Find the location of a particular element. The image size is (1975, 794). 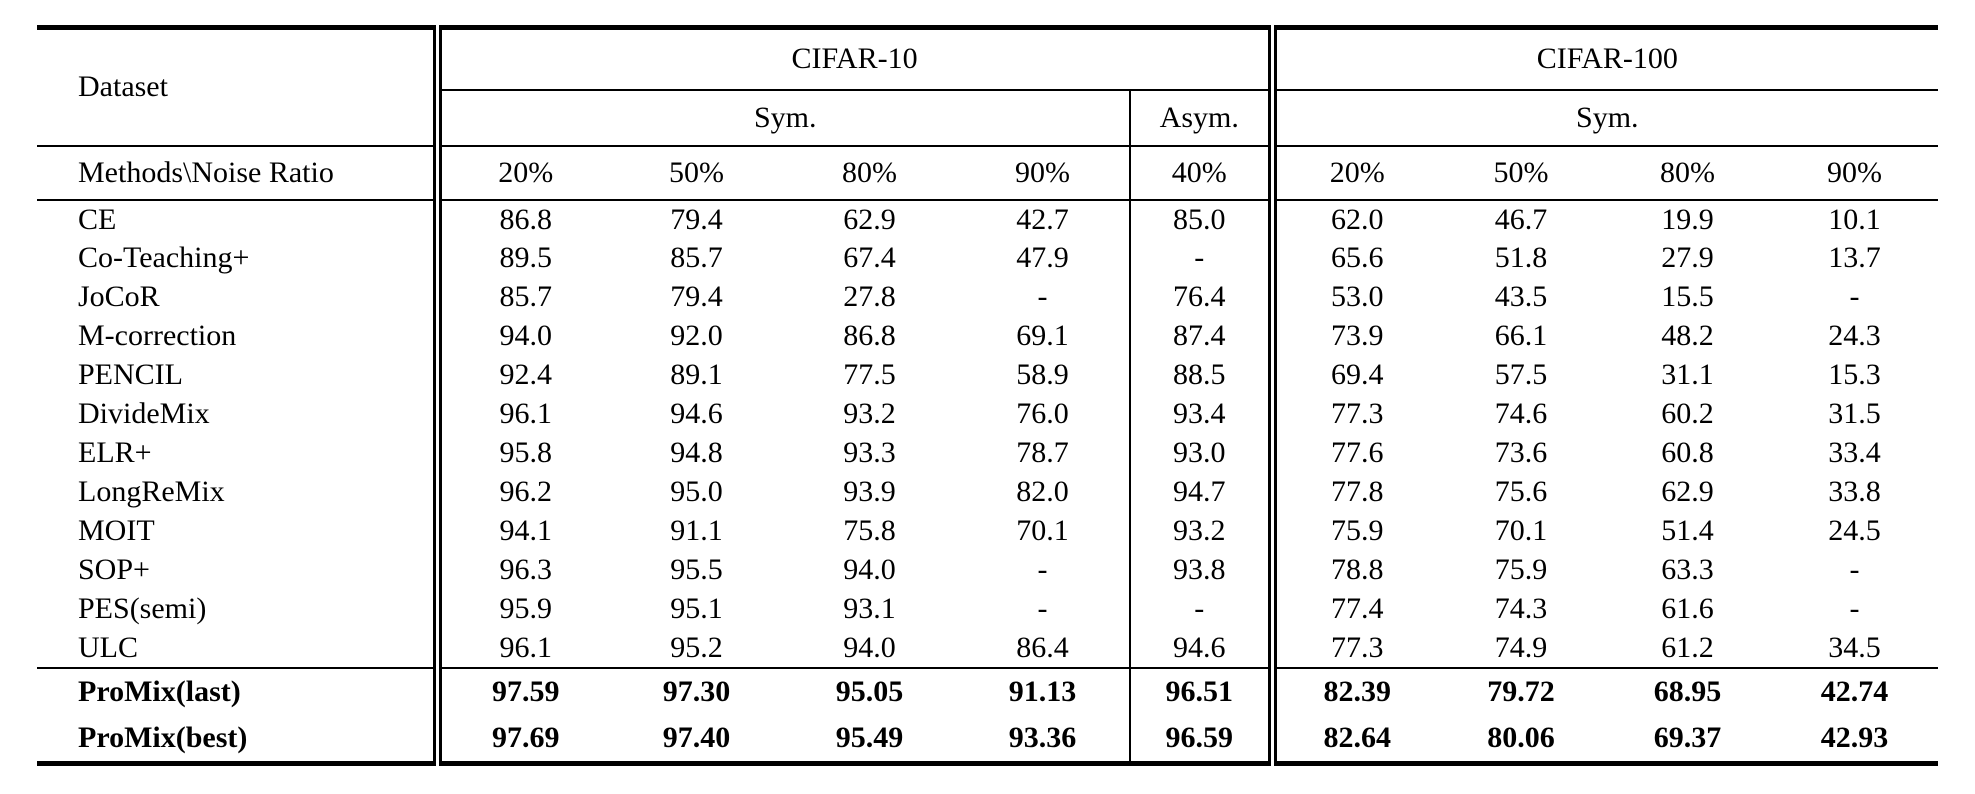

method-name: DivideMix is located at coordinates (144, 413).